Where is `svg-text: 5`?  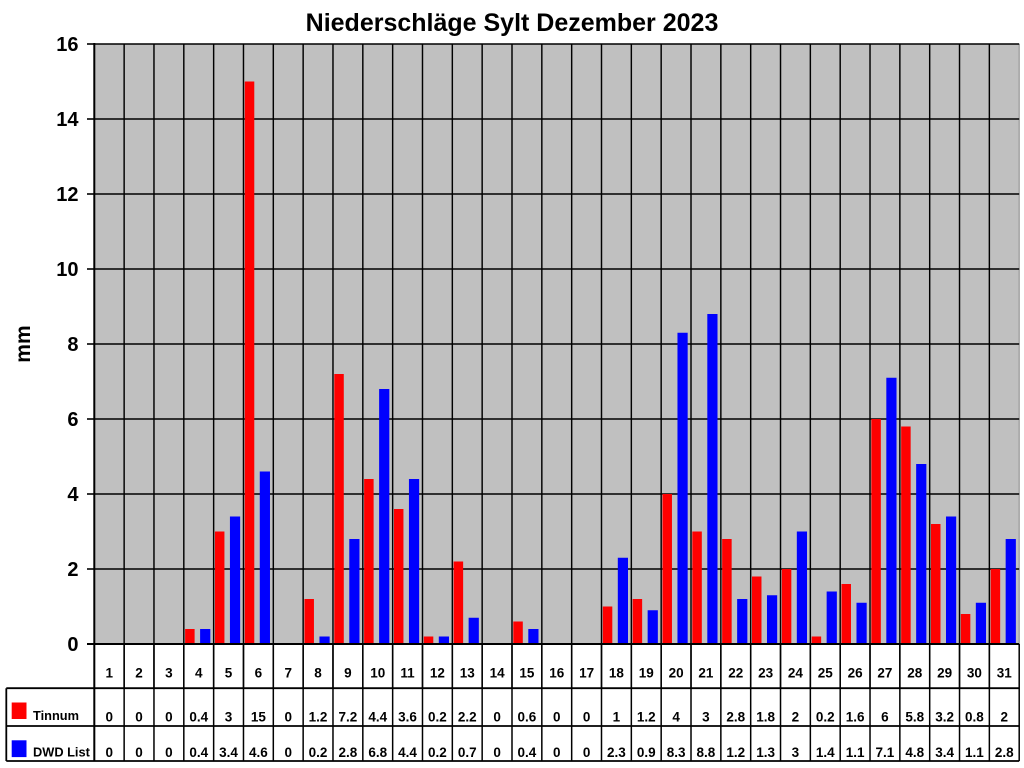 svg-text: 5 is located at coordinates (229, 672).